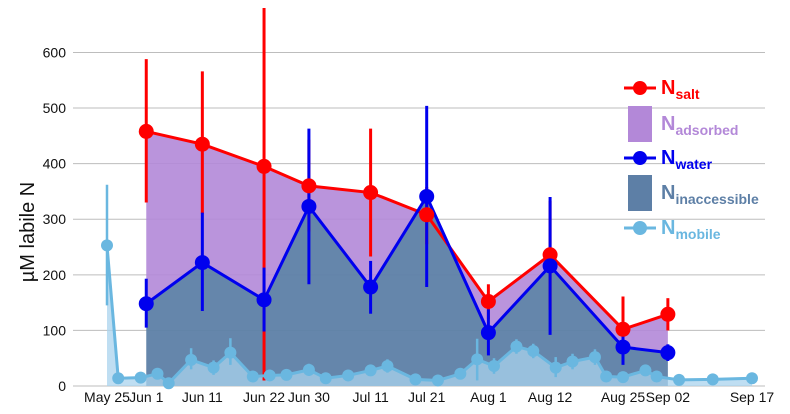  Describe the element at coordinates (687, 159) in the screenshot. I see `legend-label-water: Nwater` at that location.